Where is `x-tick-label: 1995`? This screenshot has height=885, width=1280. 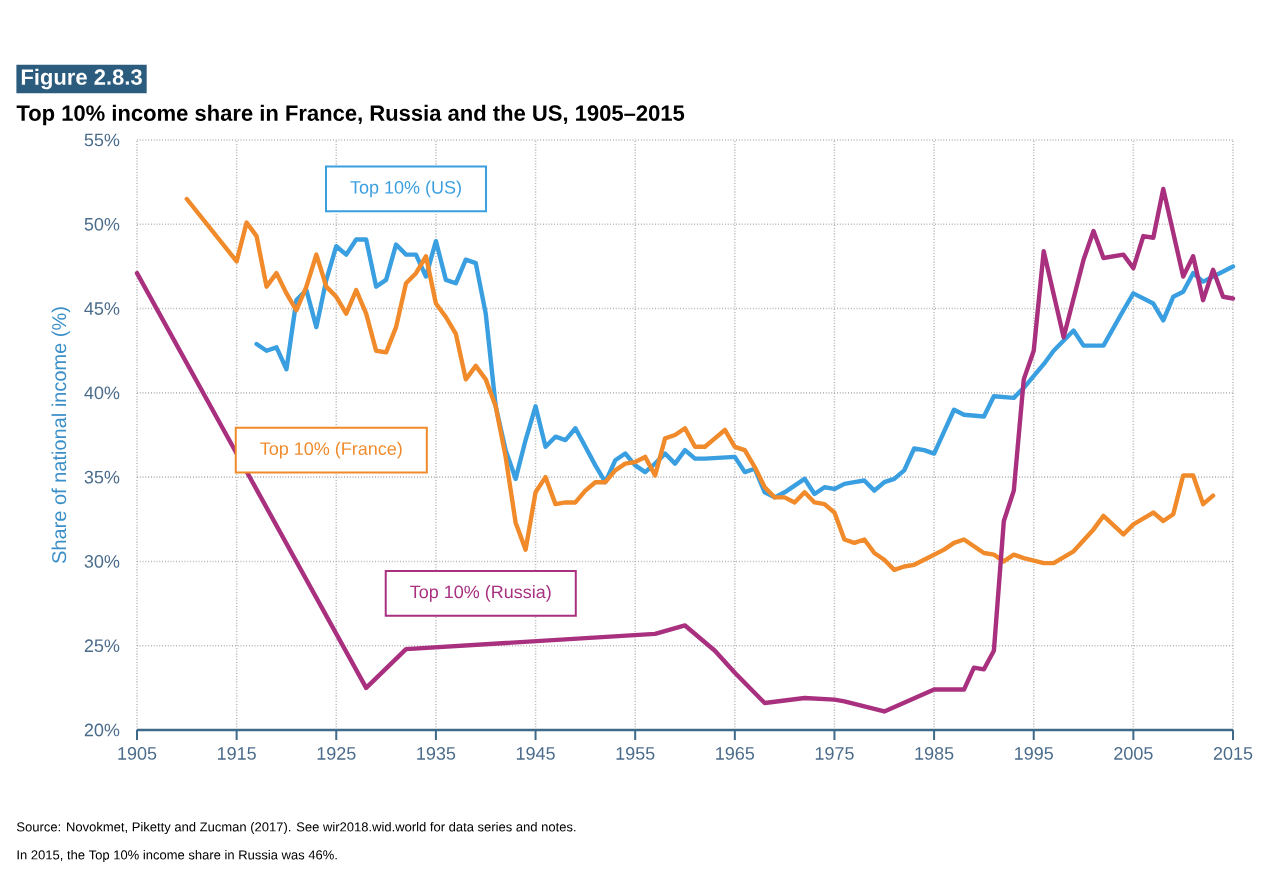 x-tick-label: 1995 is located at coordinates (1034, 753).